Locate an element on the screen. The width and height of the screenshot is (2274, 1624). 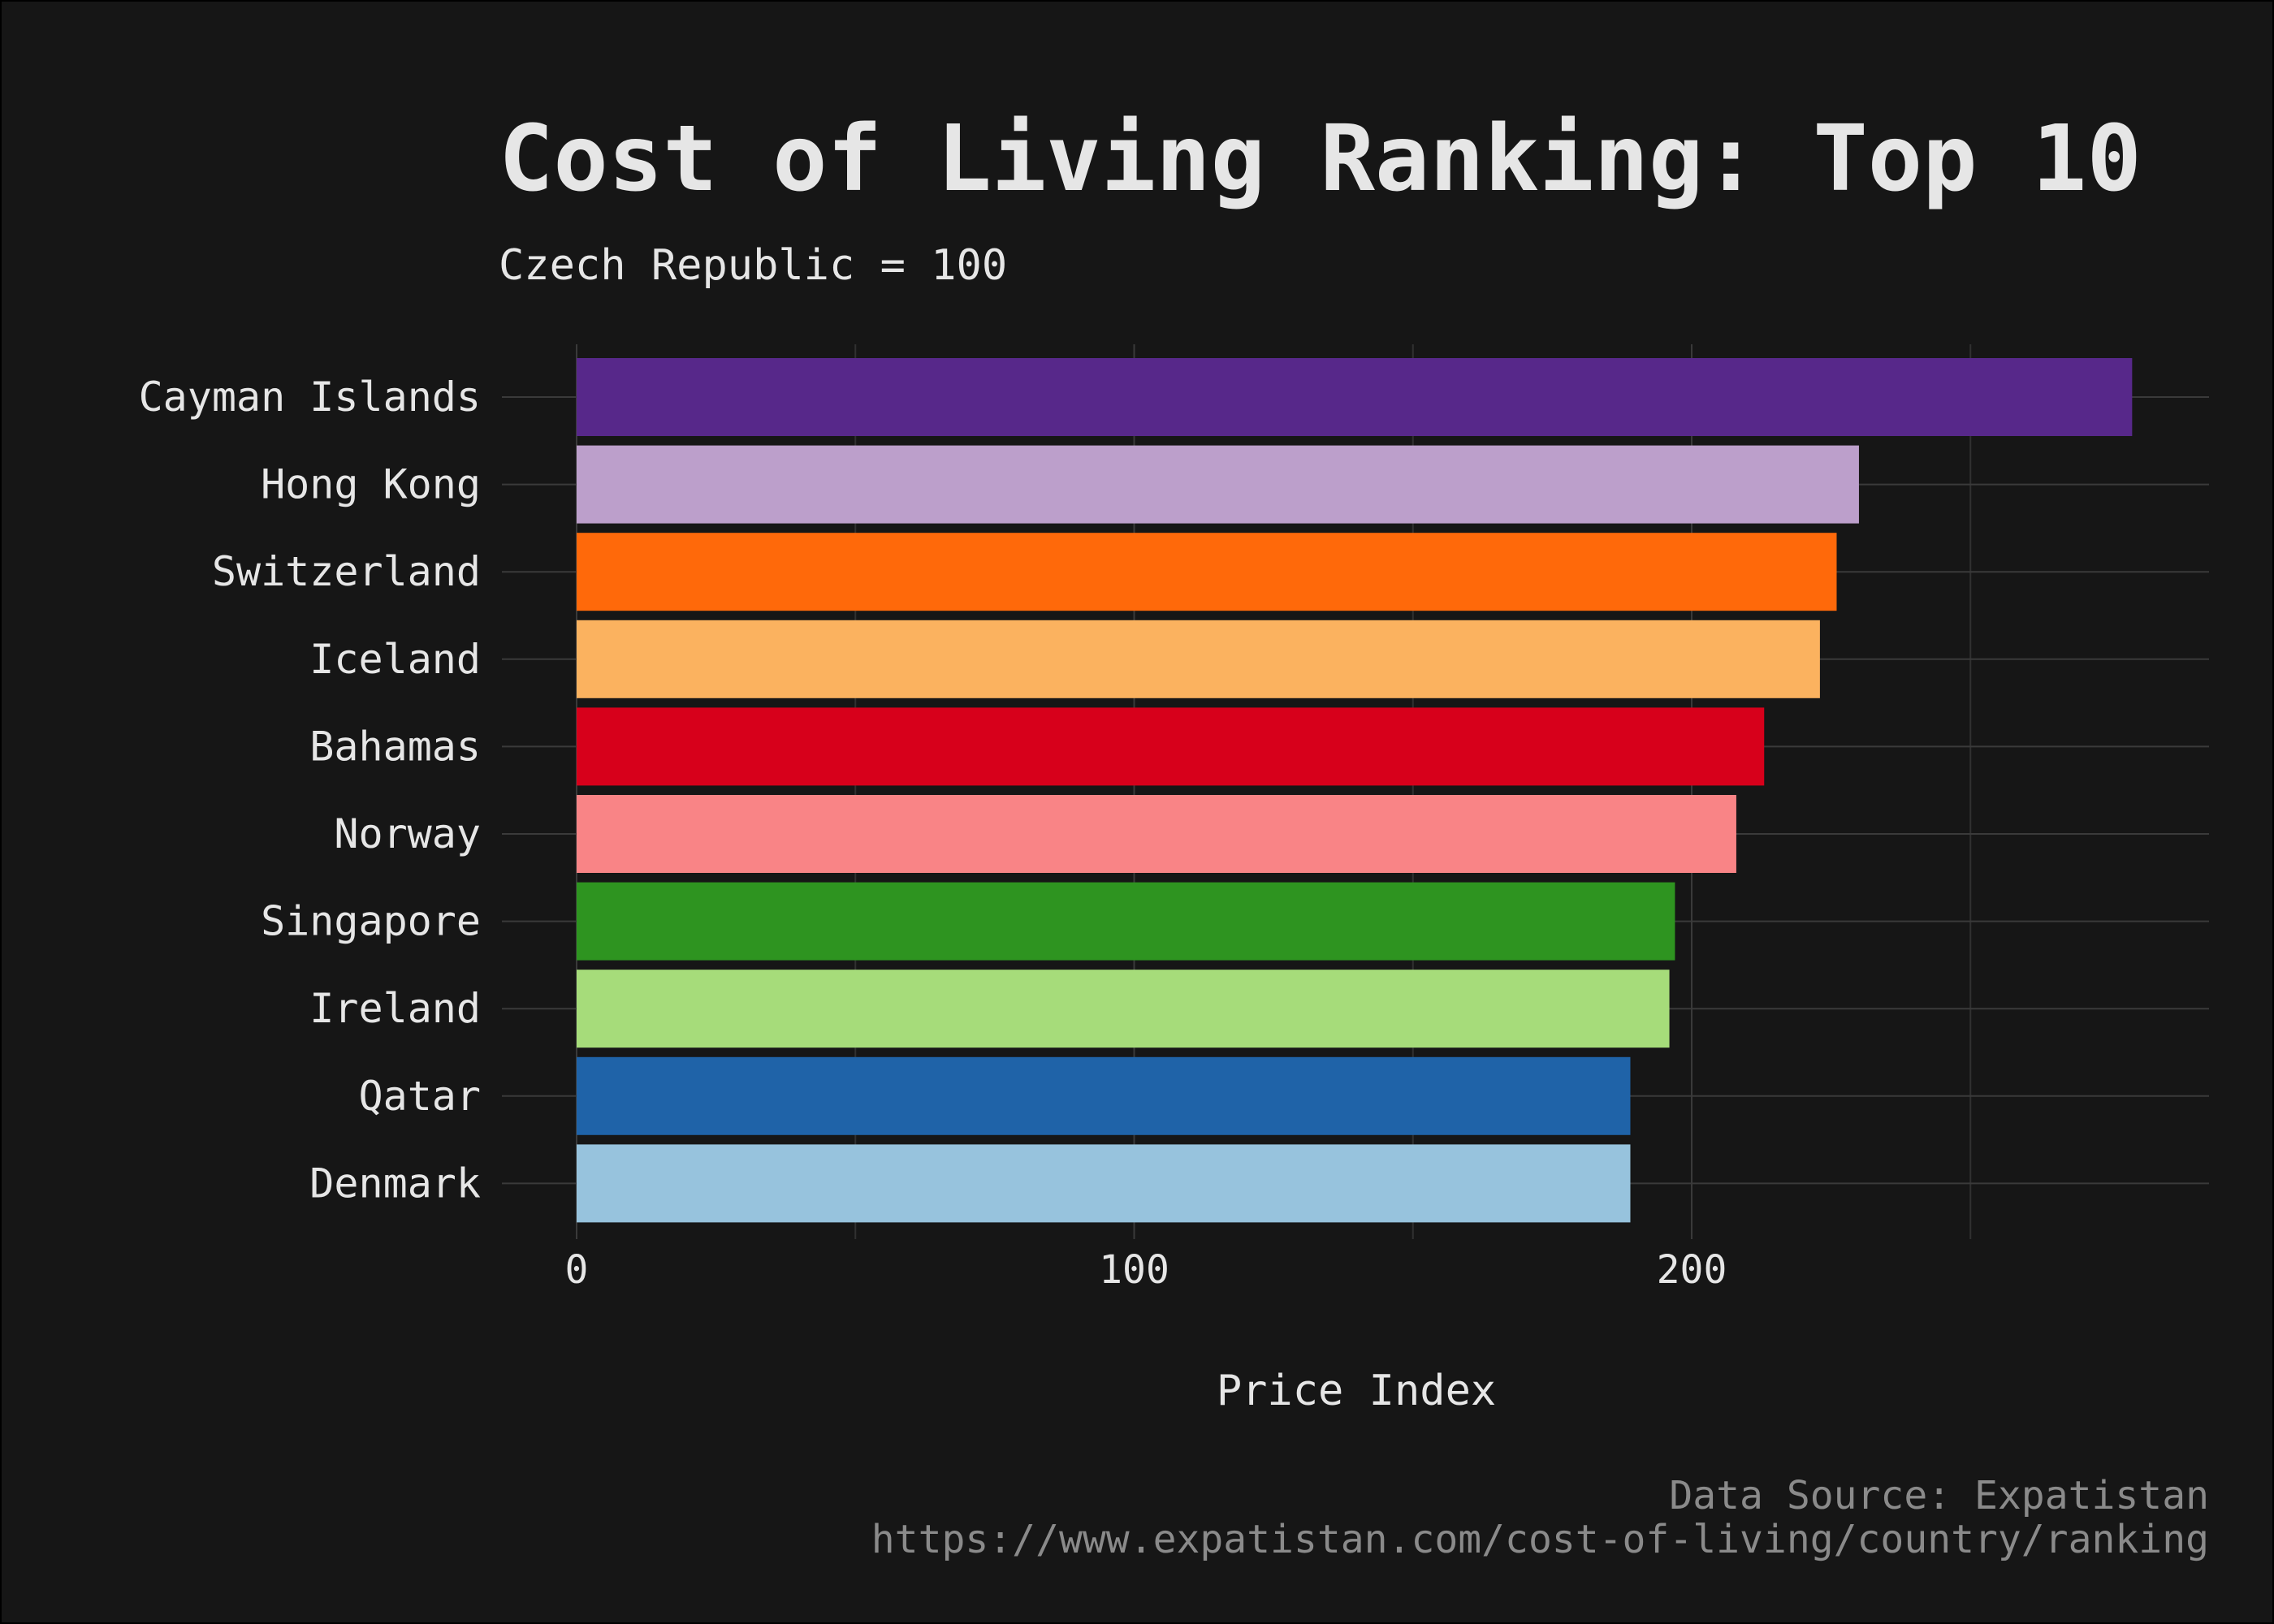
bar-norway is located at coordinates (1156, 834).